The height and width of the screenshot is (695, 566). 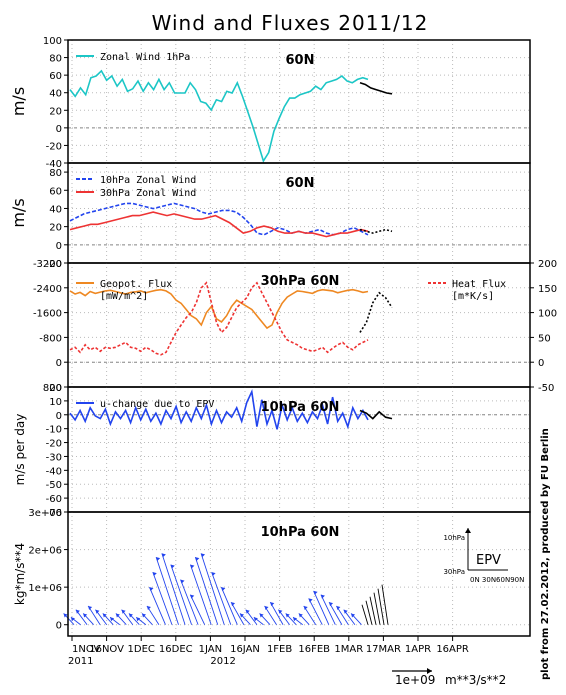 I want to click on series-line-u-change-due-to-epv, so click(x=219, y=409).